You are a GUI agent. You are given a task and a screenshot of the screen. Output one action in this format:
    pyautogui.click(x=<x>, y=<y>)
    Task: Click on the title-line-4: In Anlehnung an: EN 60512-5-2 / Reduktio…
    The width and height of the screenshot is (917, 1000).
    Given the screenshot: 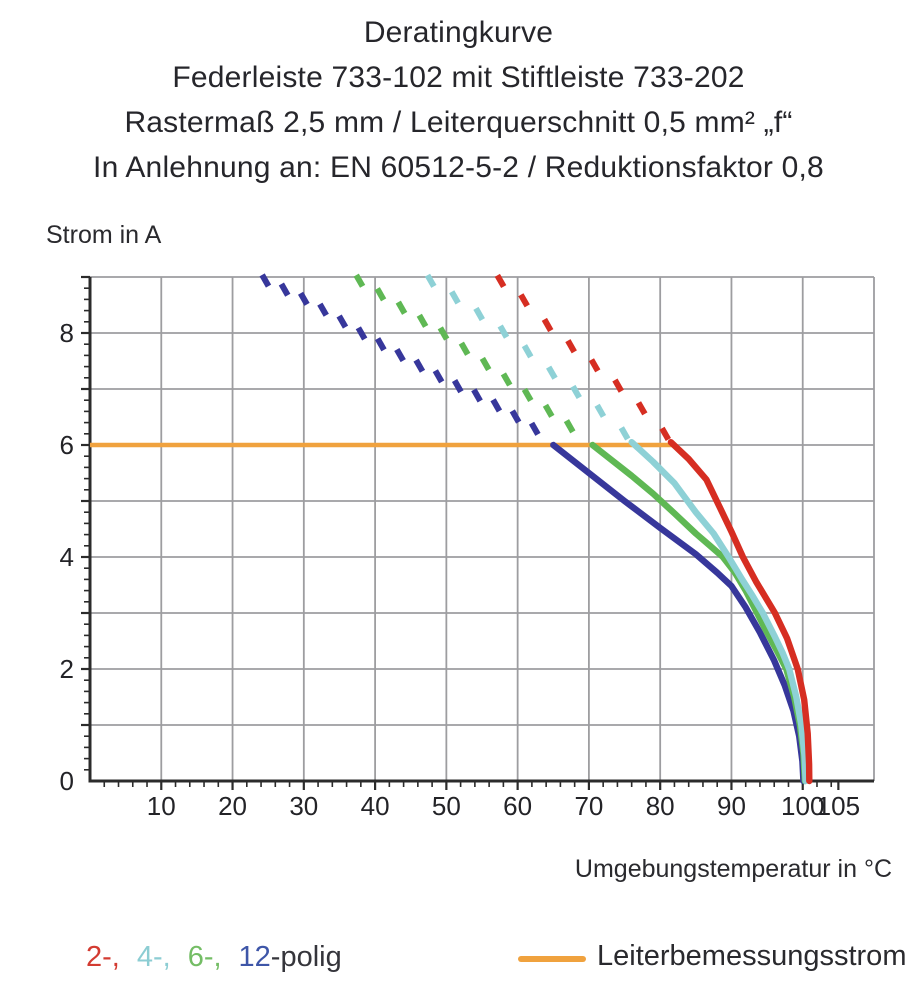 What is the action you would take?
    pyautogui.click(x=458, y=167)
    